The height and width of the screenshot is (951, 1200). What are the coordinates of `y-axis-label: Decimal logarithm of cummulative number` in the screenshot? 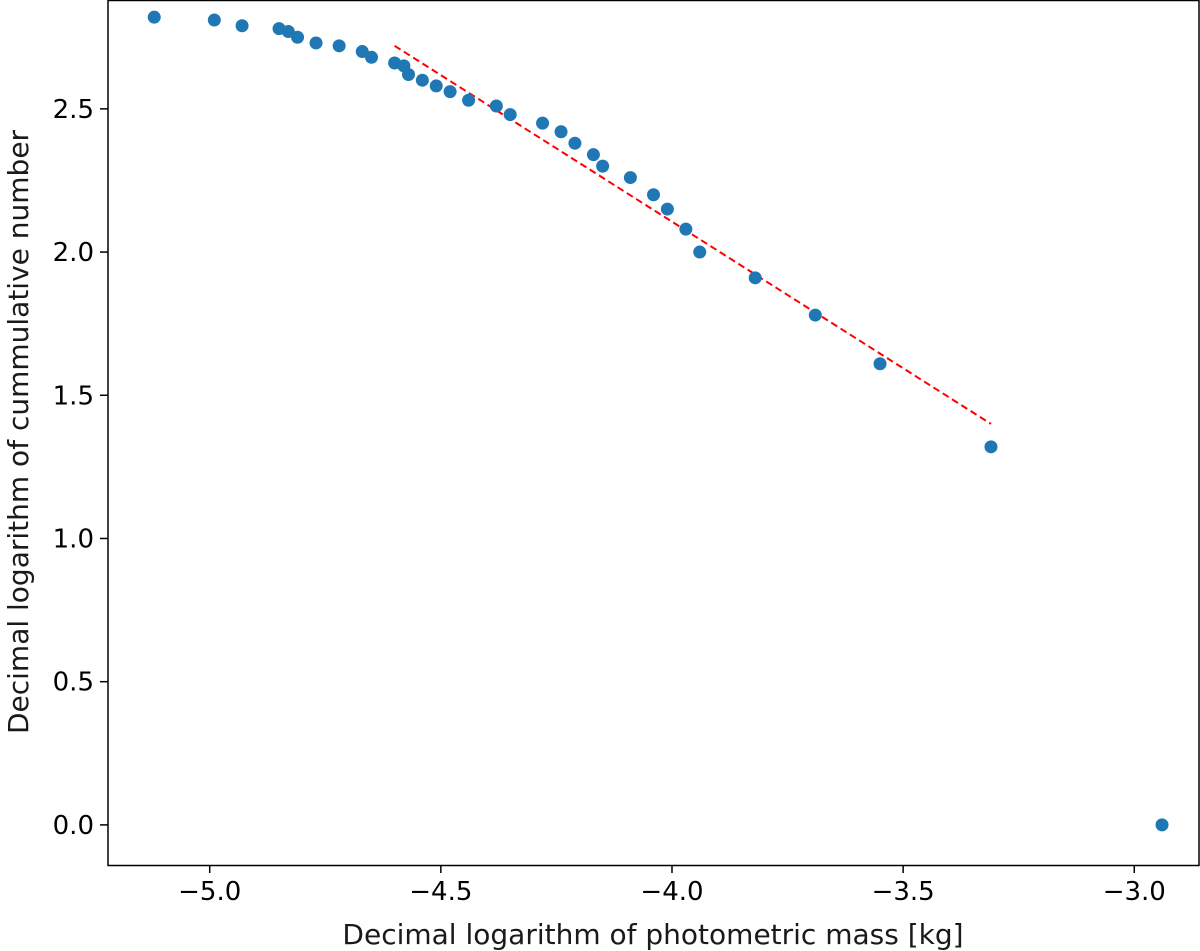 It's located at (18, 431).